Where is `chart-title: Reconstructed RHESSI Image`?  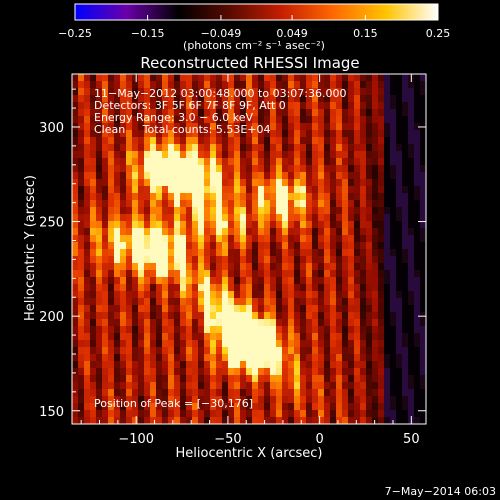
chart-title: Reconstructed RHESSI Image is located at coordinates (249, 63).